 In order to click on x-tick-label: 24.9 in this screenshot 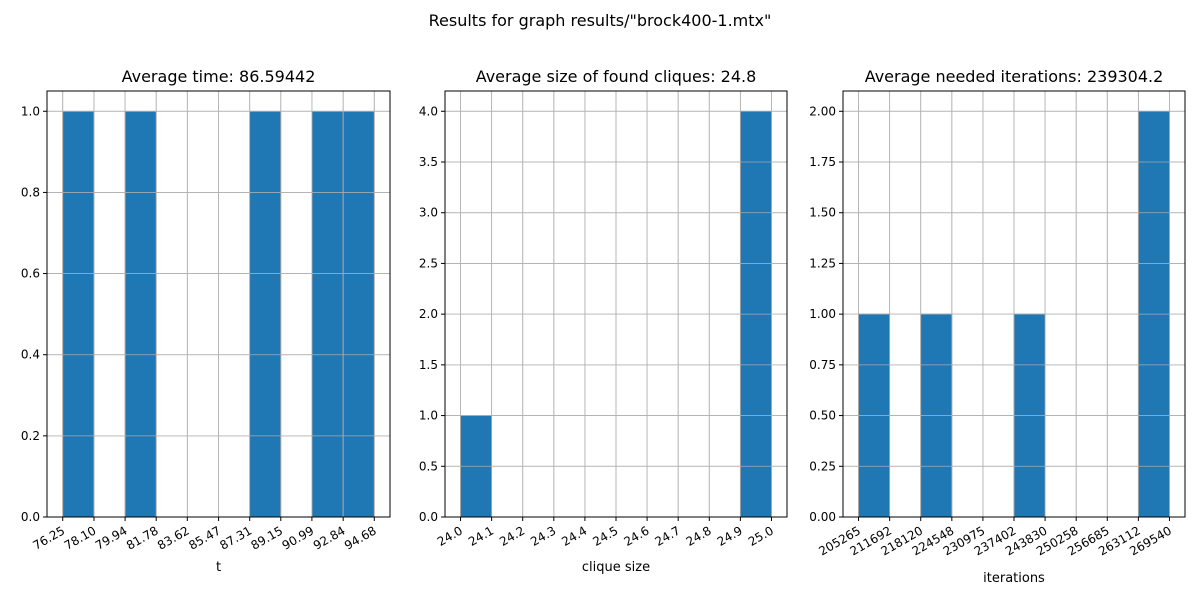, I will do `click(730, 535)`.